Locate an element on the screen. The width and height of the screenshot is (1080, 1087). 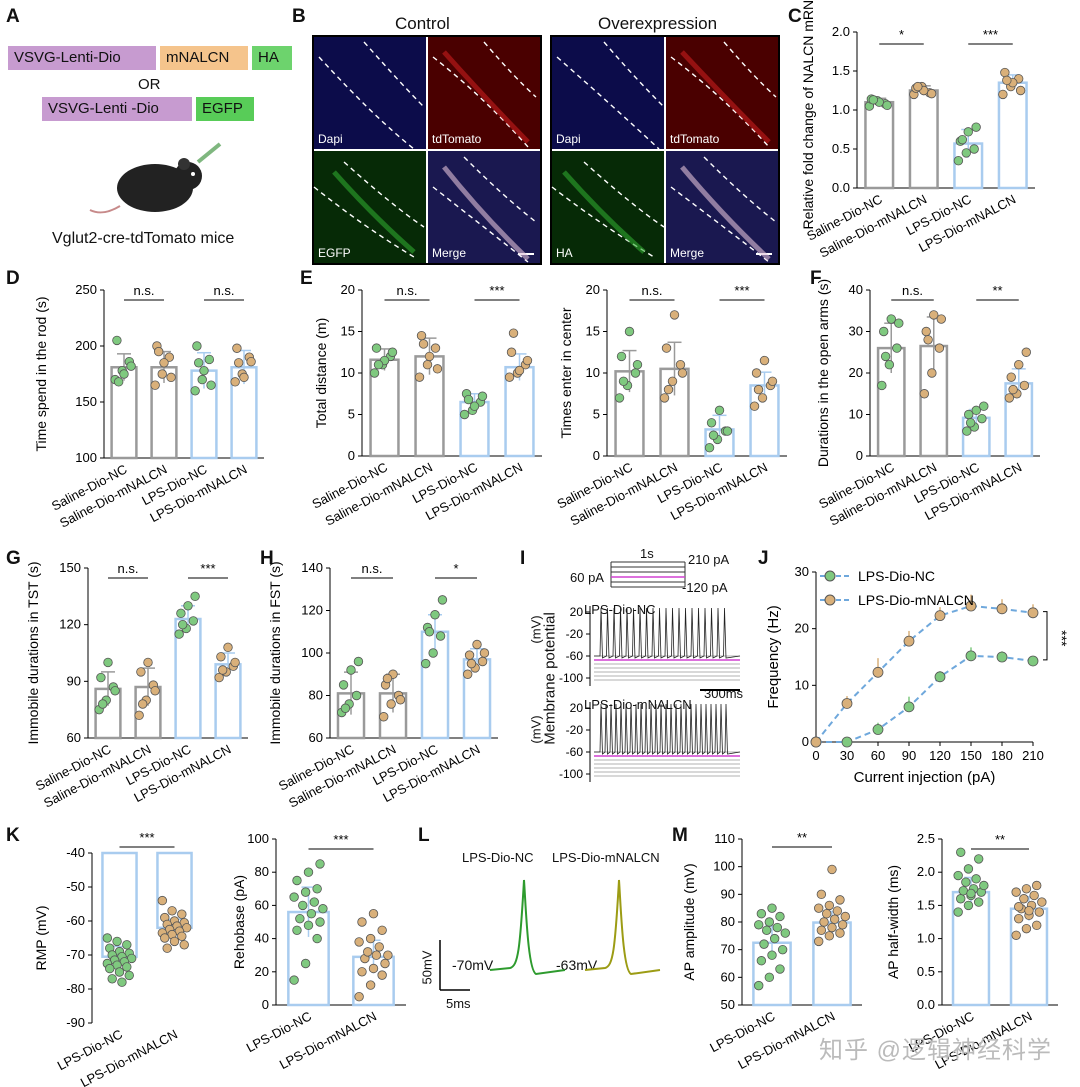
construct-egfp: EGFP is located at coordinates (225, 109).